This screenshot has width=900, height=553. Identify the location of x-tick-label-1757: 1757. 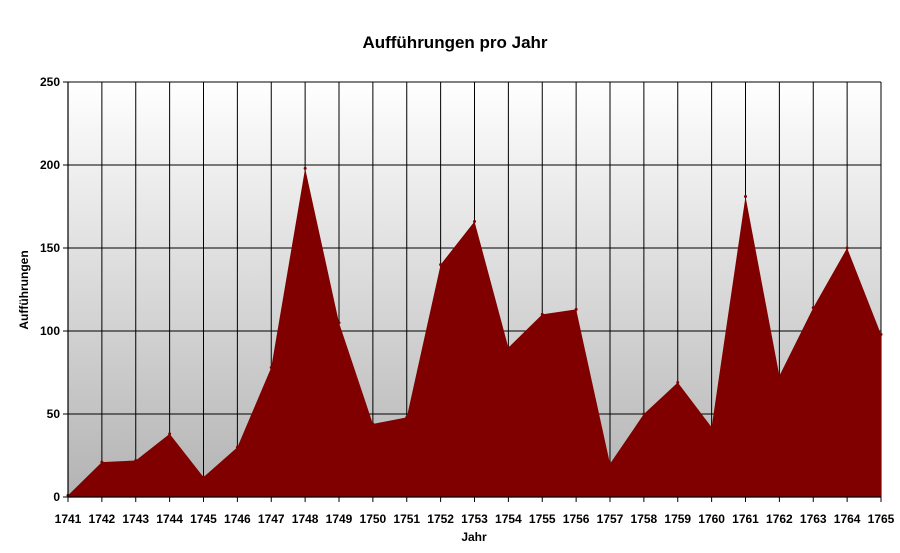
(610, 519).